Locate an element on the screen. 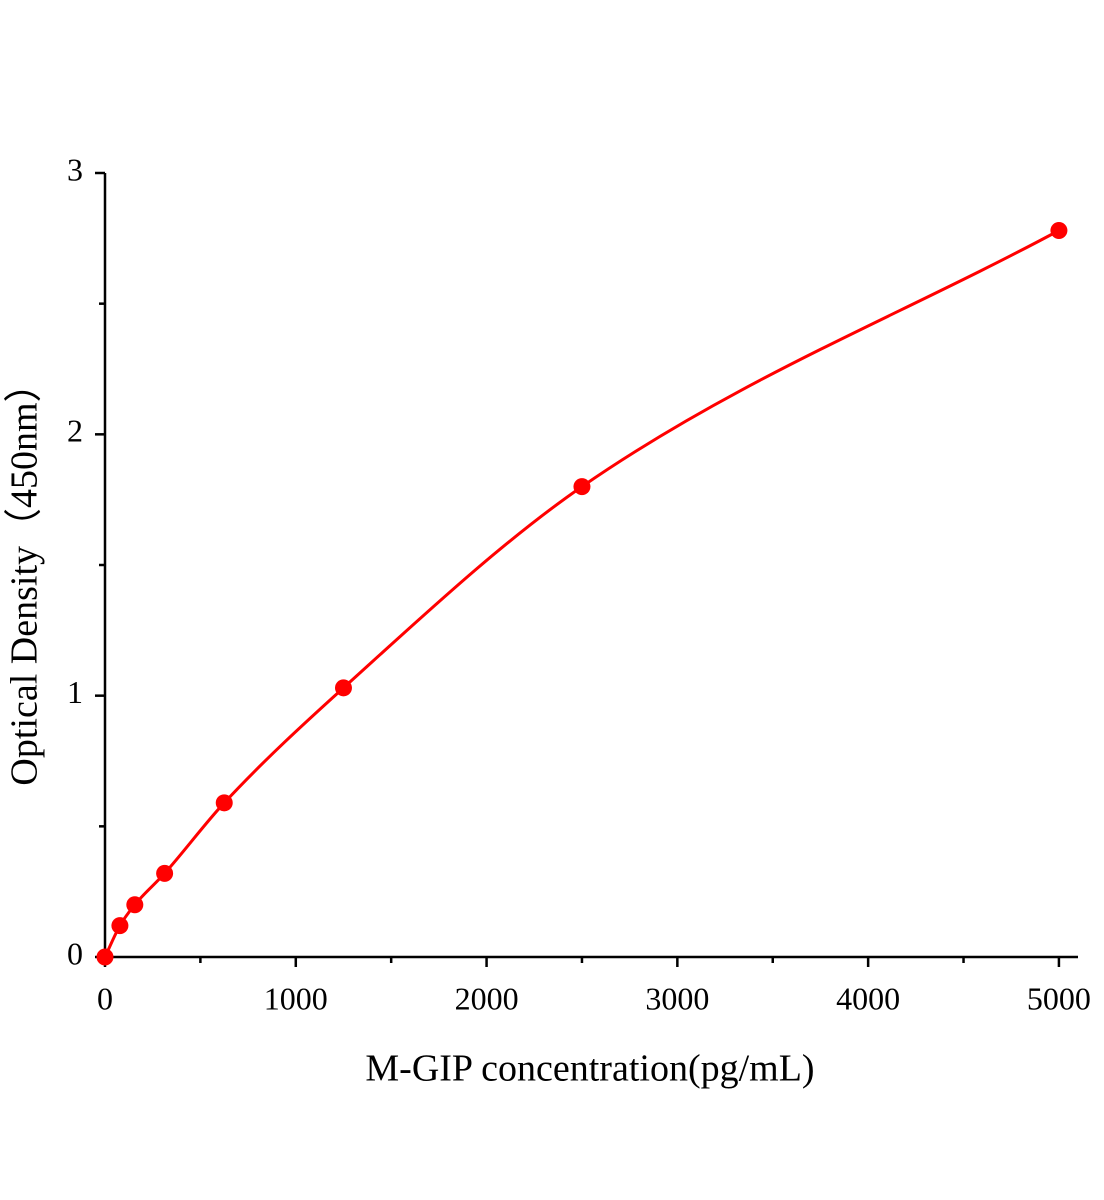 This screenshot has width=1104, height=1200. y-axis-title: Optical Density（450nm） is located at coordinates (25, 574).